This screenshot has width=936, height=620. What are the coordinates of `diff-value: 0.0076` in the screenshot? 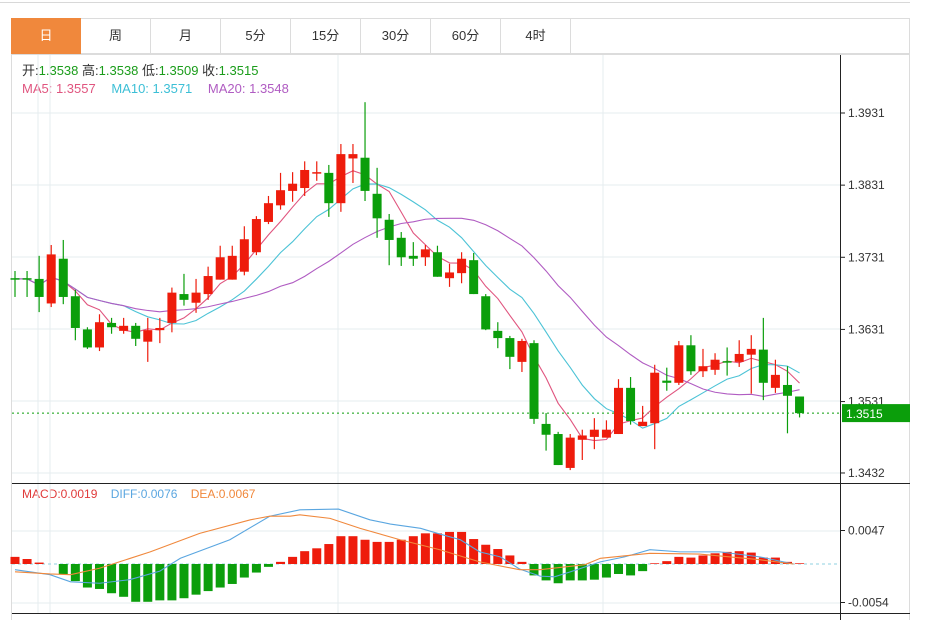 It's located at (159, 494).